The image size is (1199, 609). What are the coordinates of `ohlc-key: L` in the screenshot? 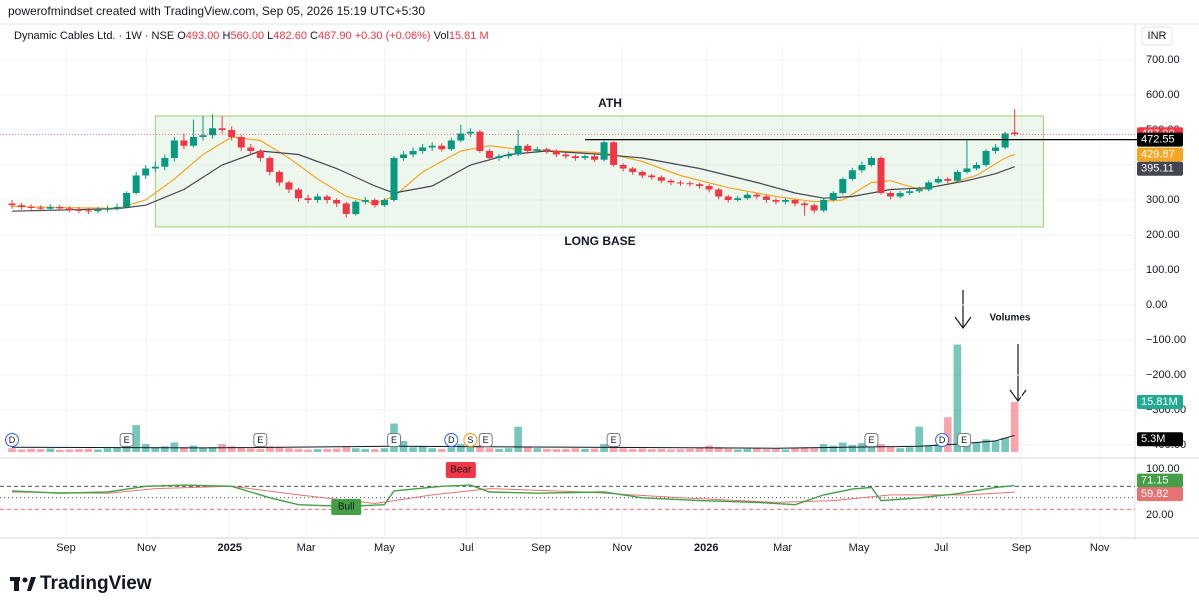 It's located at (270, 36).